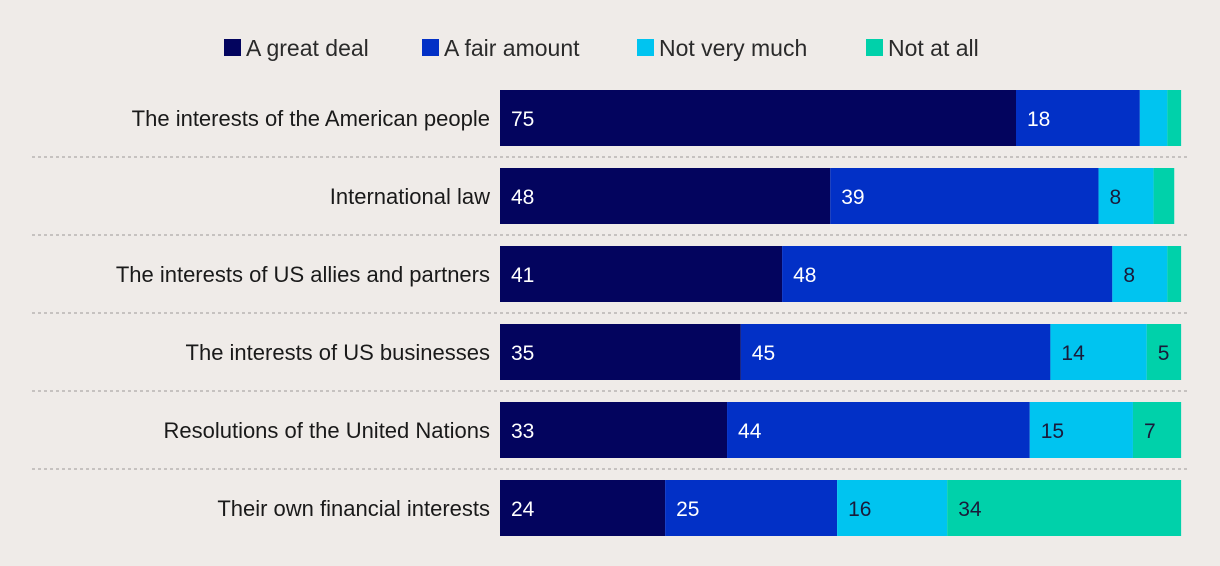  Describe the element at coordinates (311, 118) in the screenshot. I see `category-label: The interests of the American people` at that location.